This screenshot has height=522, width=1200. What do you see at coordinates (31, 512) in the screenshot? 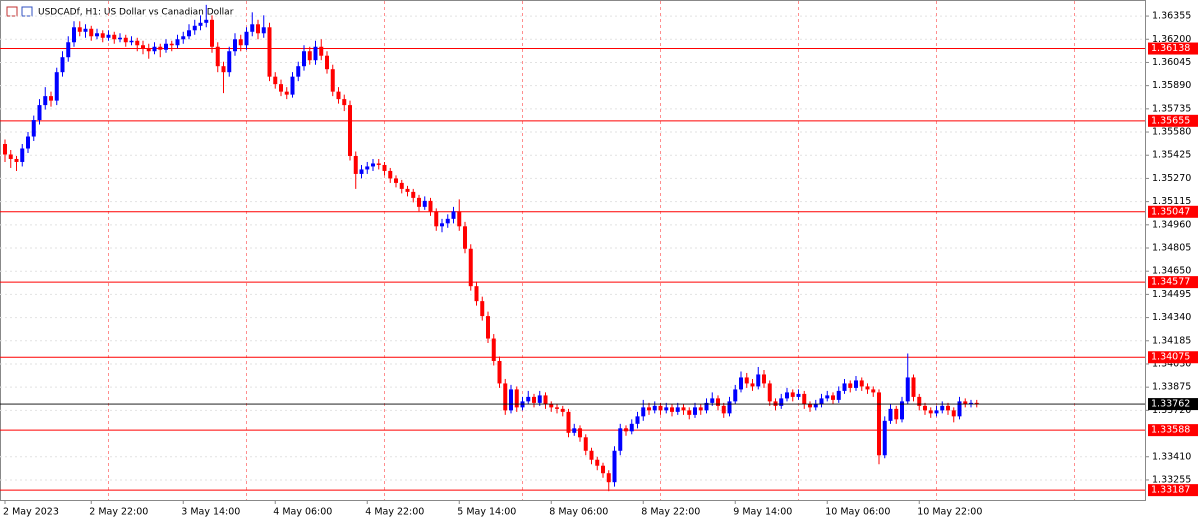
I see `x-tick-label: 2 May 2023` at bounding box center [31, 512].